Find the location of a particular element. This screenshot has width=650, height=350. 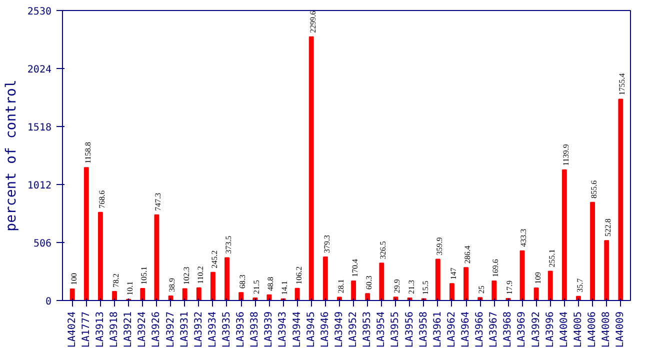

data-label: 102.3 is located at coordinates (186, 275).